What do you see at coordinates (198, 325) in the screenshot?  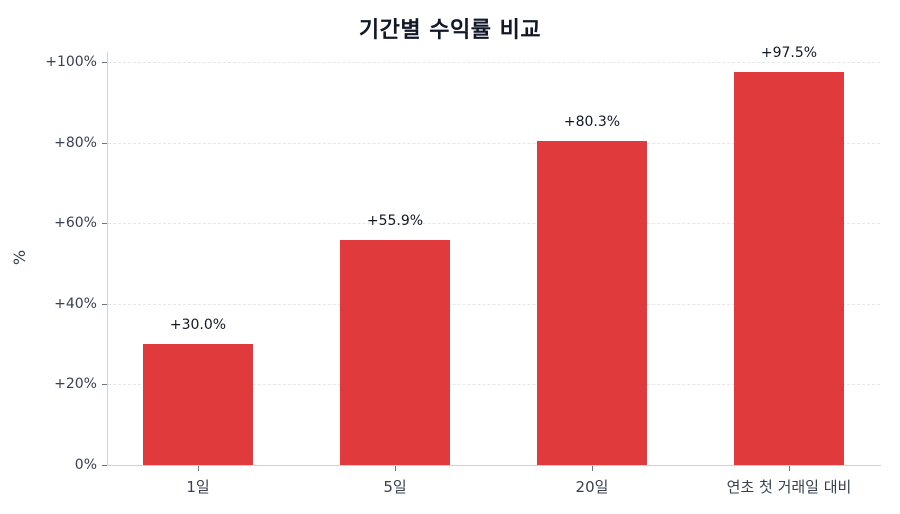 I see `bar-value-label: +30.0%` at bounding box center [198, 325].